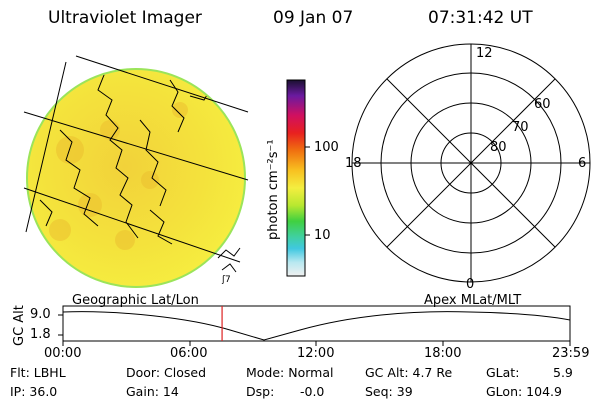 The height and width of the screenshot is (400, 600). Describe the element at coordinates (125, 18) in the screenshot. I see `instrument-title: Ultraviolet Imager` at that location.